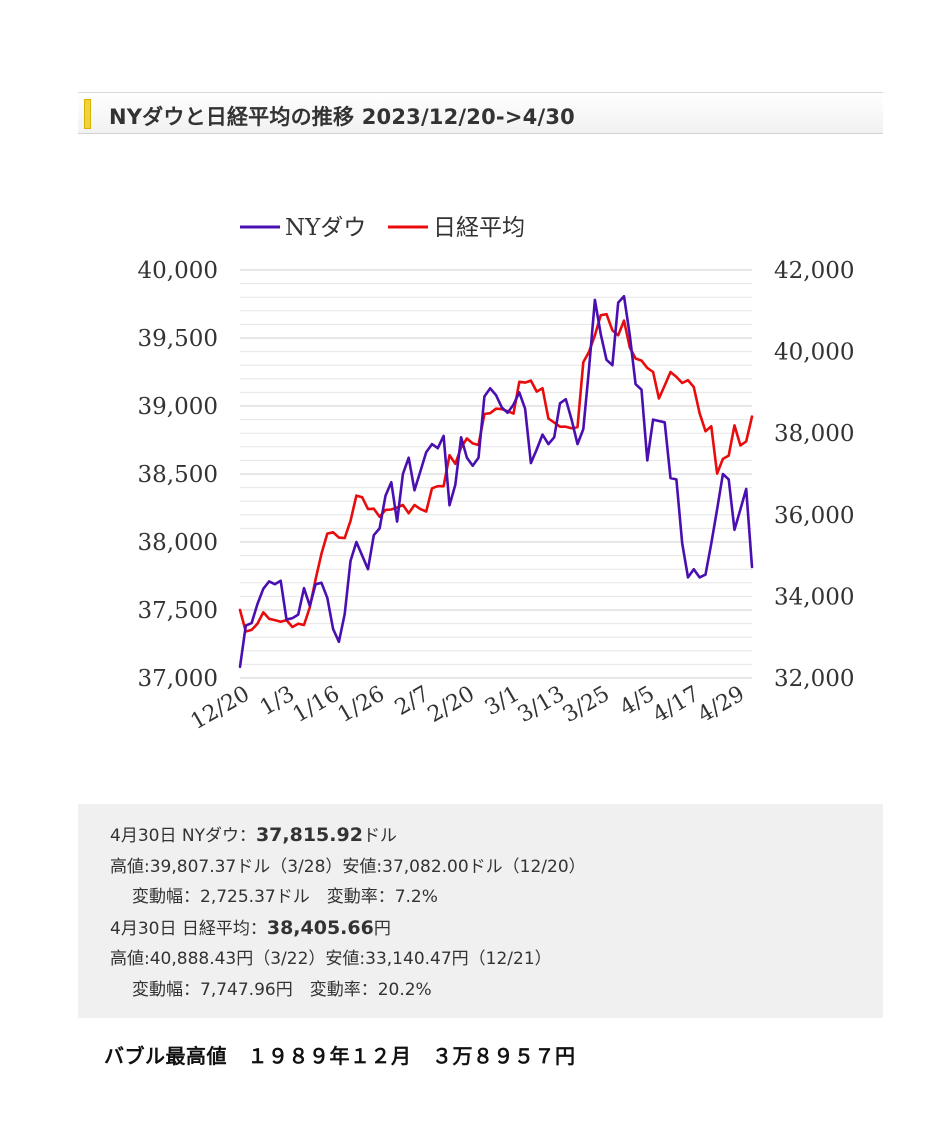  Describe the element at coordinates (721, 705) in the screenshot. I see `x-tick-label: 4/29` at that location.